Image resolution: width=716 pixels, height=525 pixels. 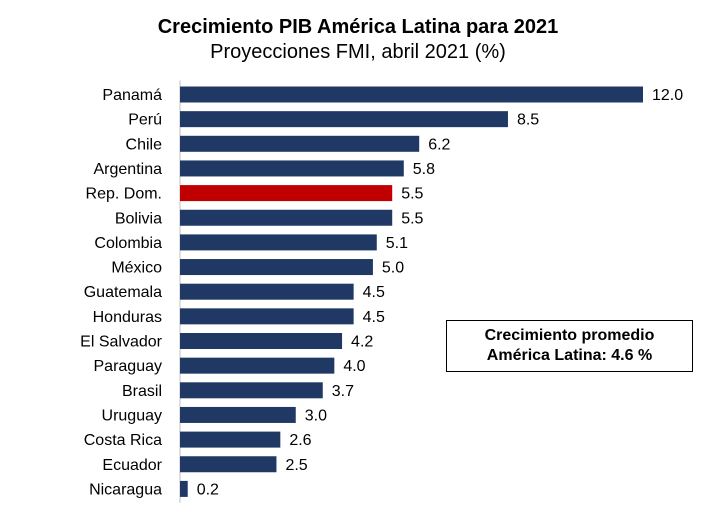 I want to click on category-label: Uruguay, so click(x=132, y=415).